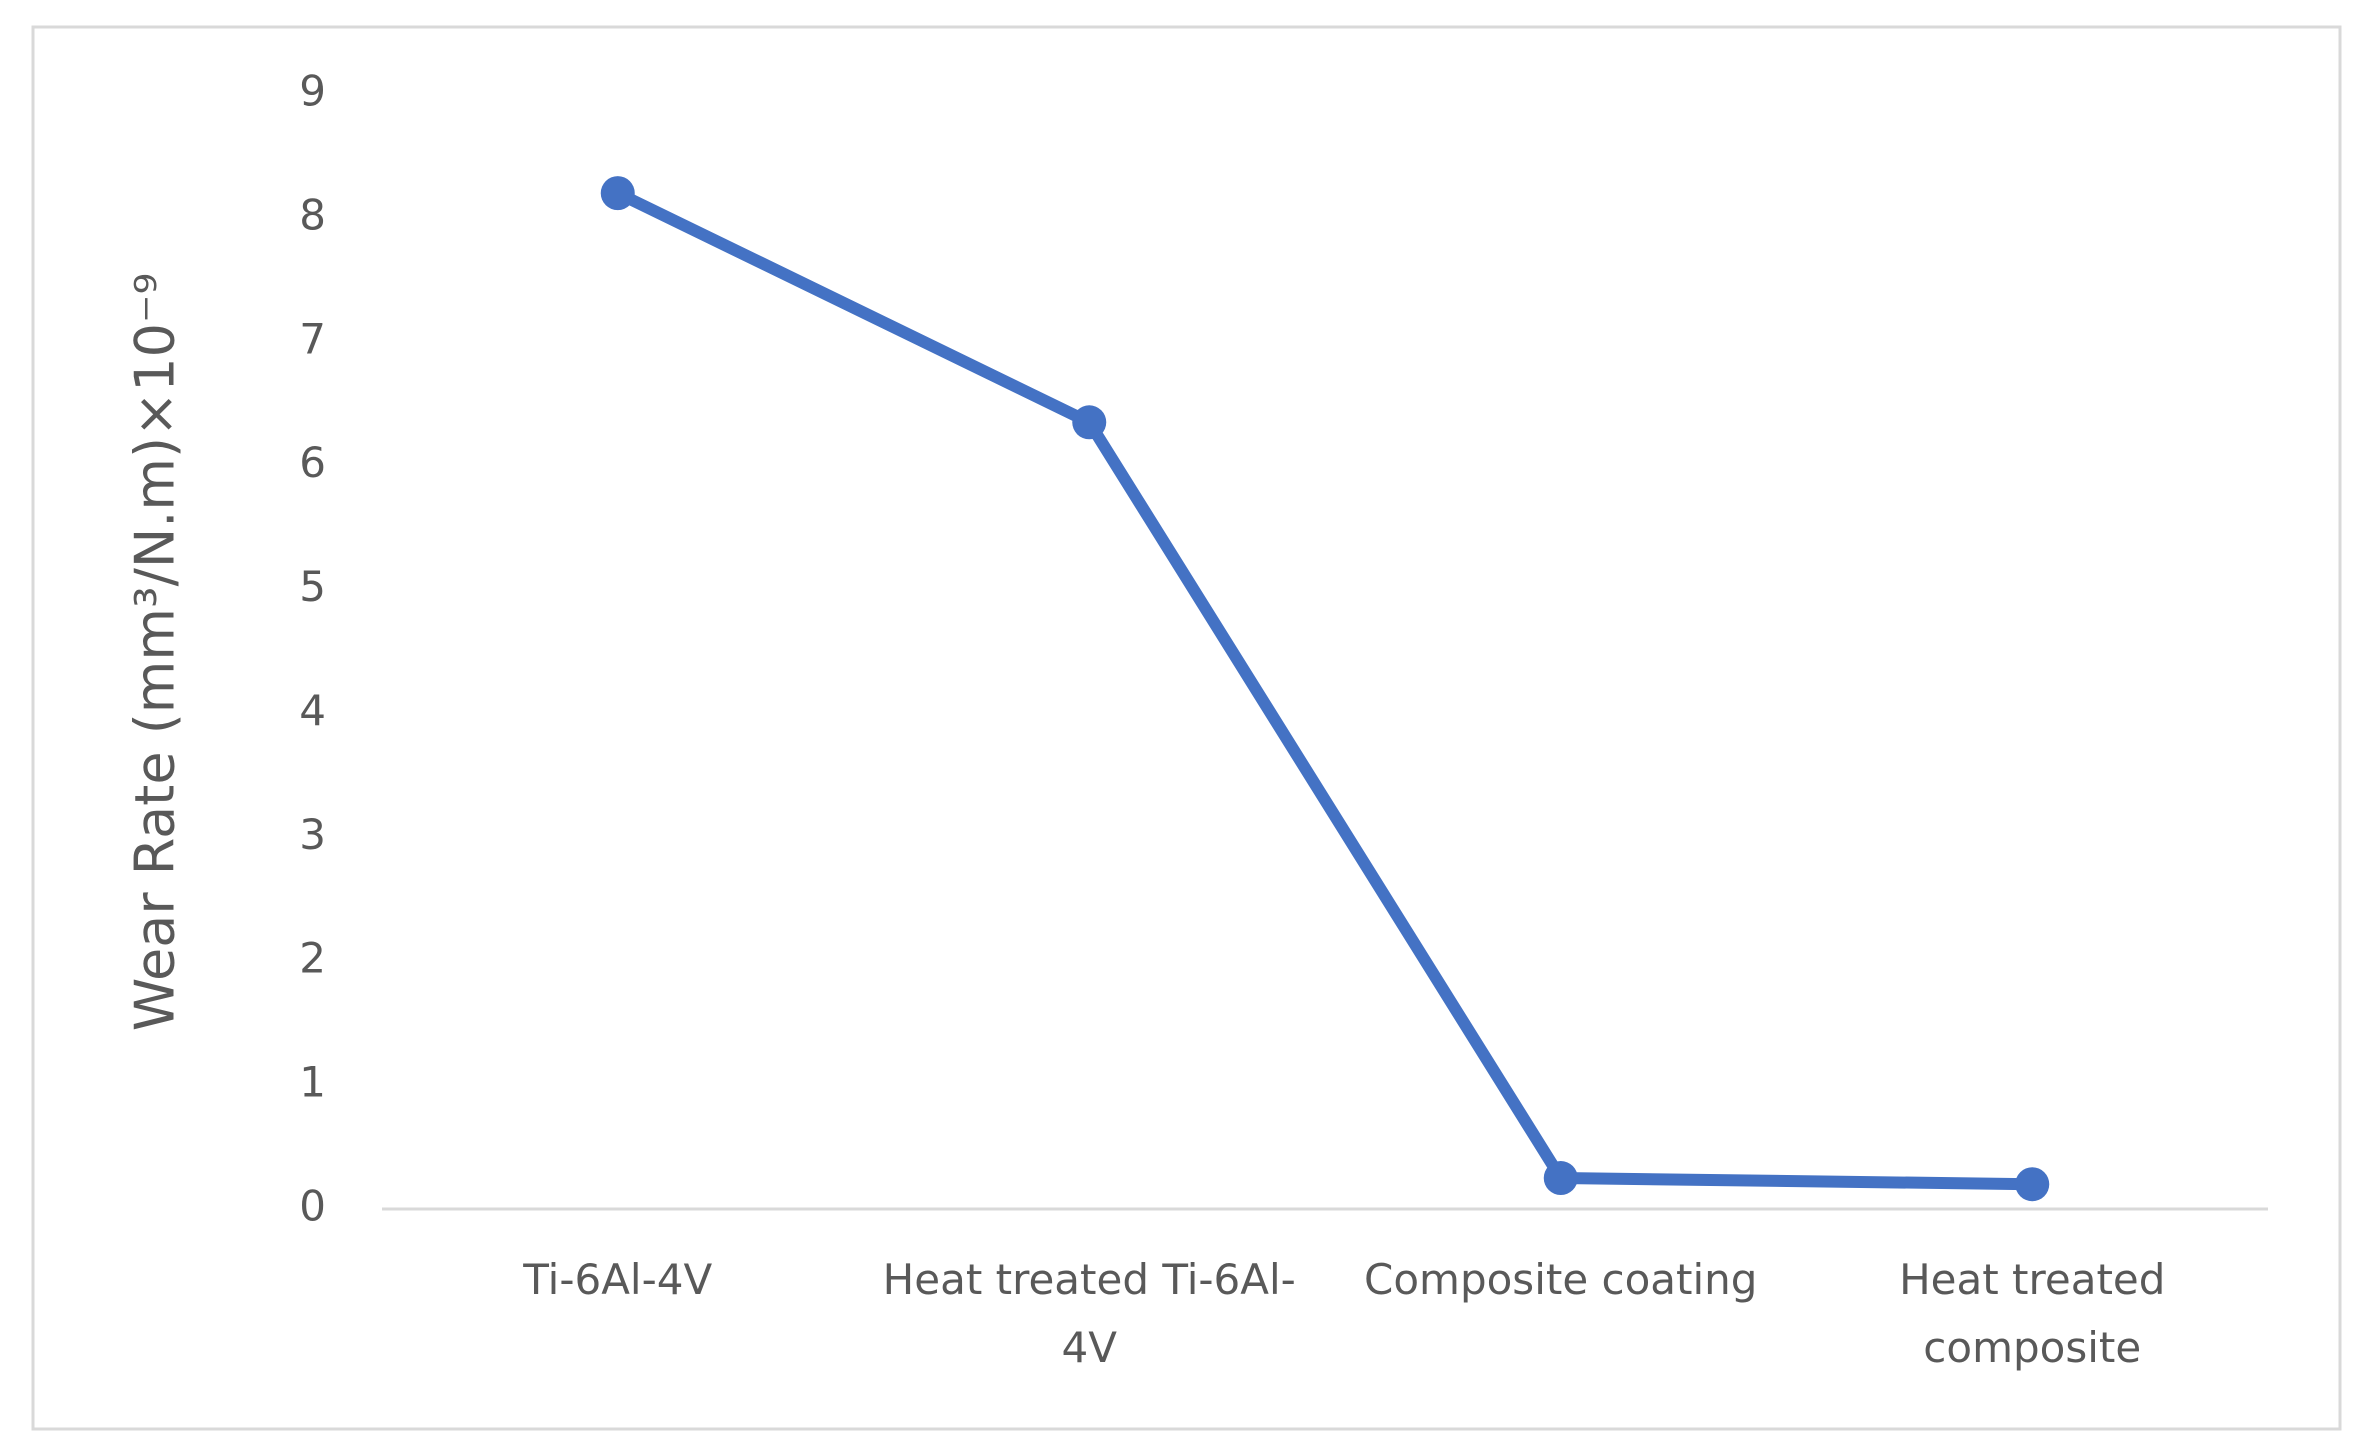 Image resolution: width=2370 pixels, height=1455 pixels. I want to click on x-tick-label-line: Composite coating, so click(1560, 1279).